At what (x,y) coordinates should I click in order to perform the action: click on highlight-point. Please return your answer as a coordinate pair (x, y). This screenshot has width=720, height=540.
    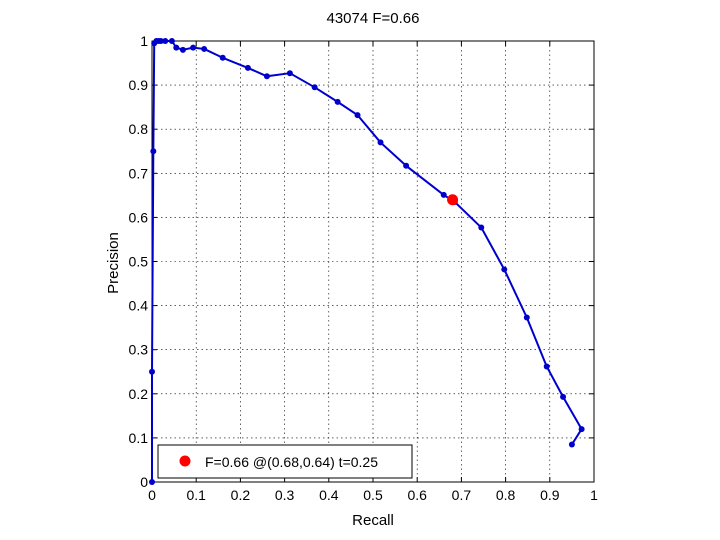
    Looking at the image, I should click on (453, 200).